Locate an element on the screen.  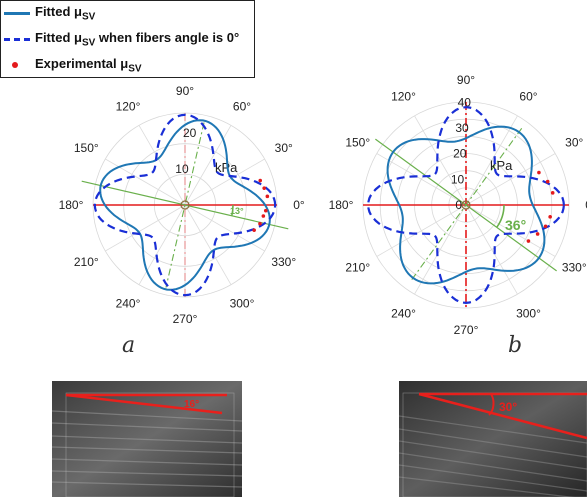
panel-label-b: b is located at coordinates (515, 345).